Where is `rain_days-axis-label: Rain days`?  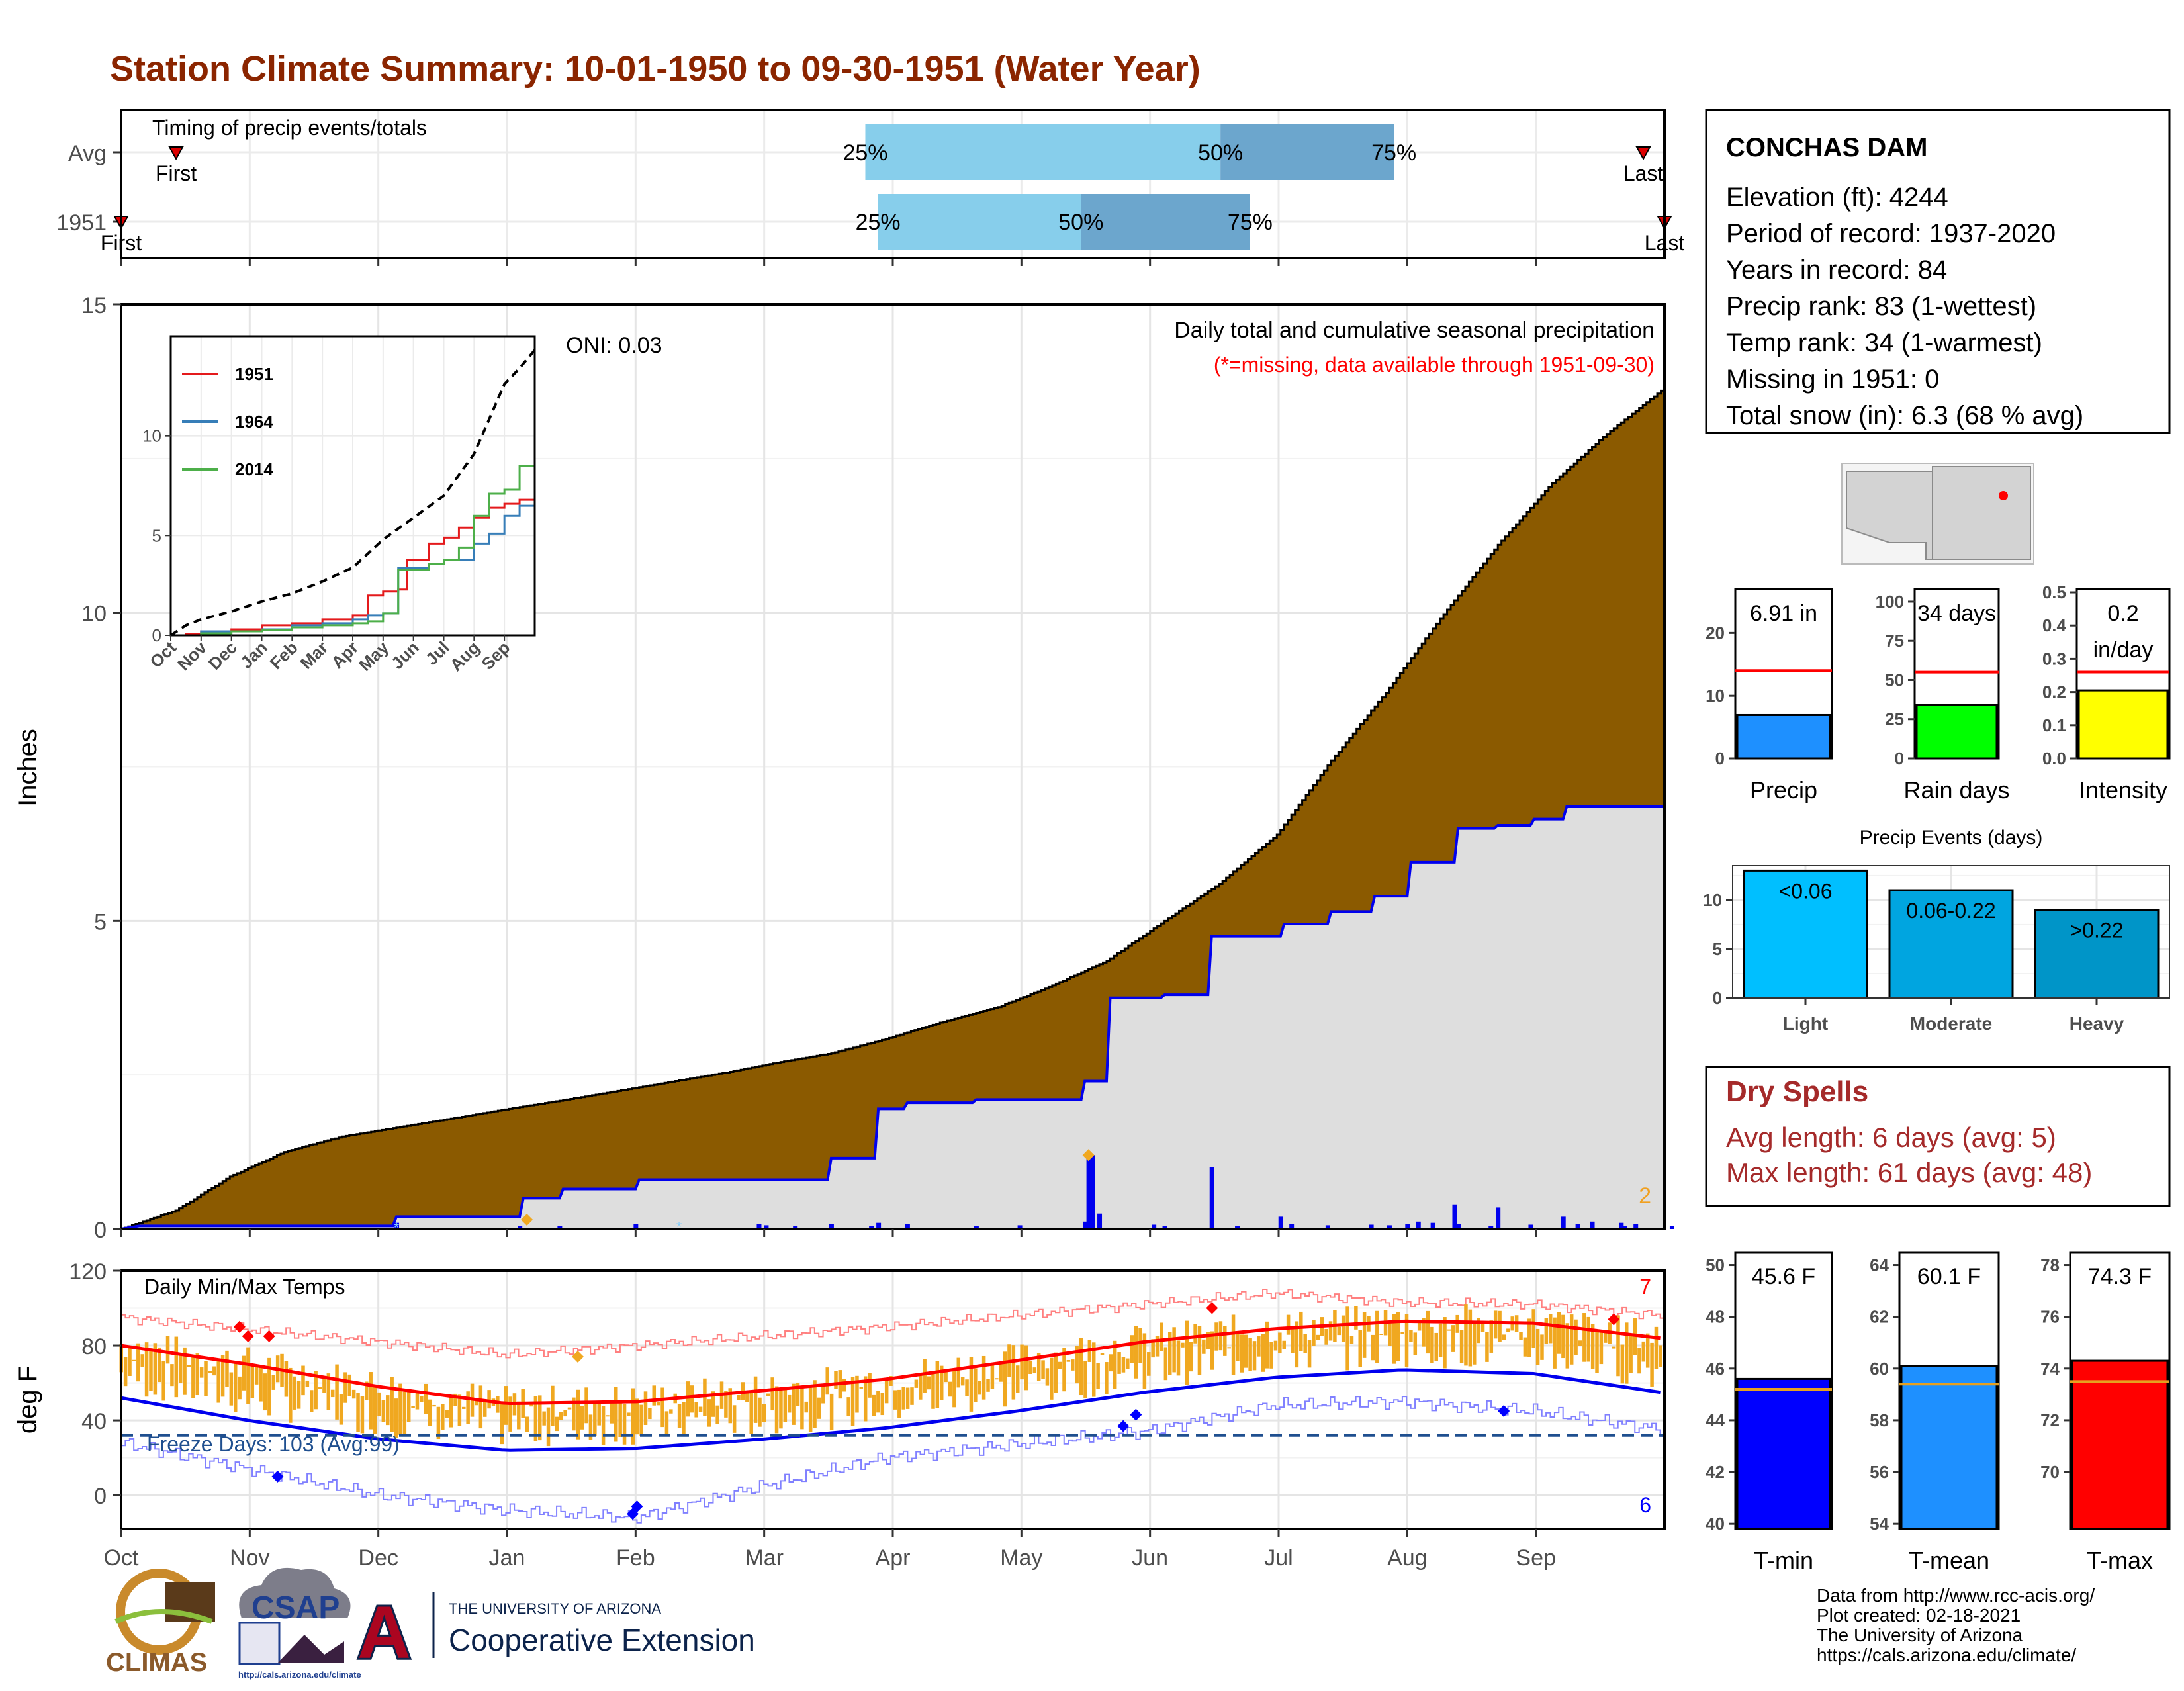 rain_days-axis-label: Rain days is located at coordinates (1956, 790).